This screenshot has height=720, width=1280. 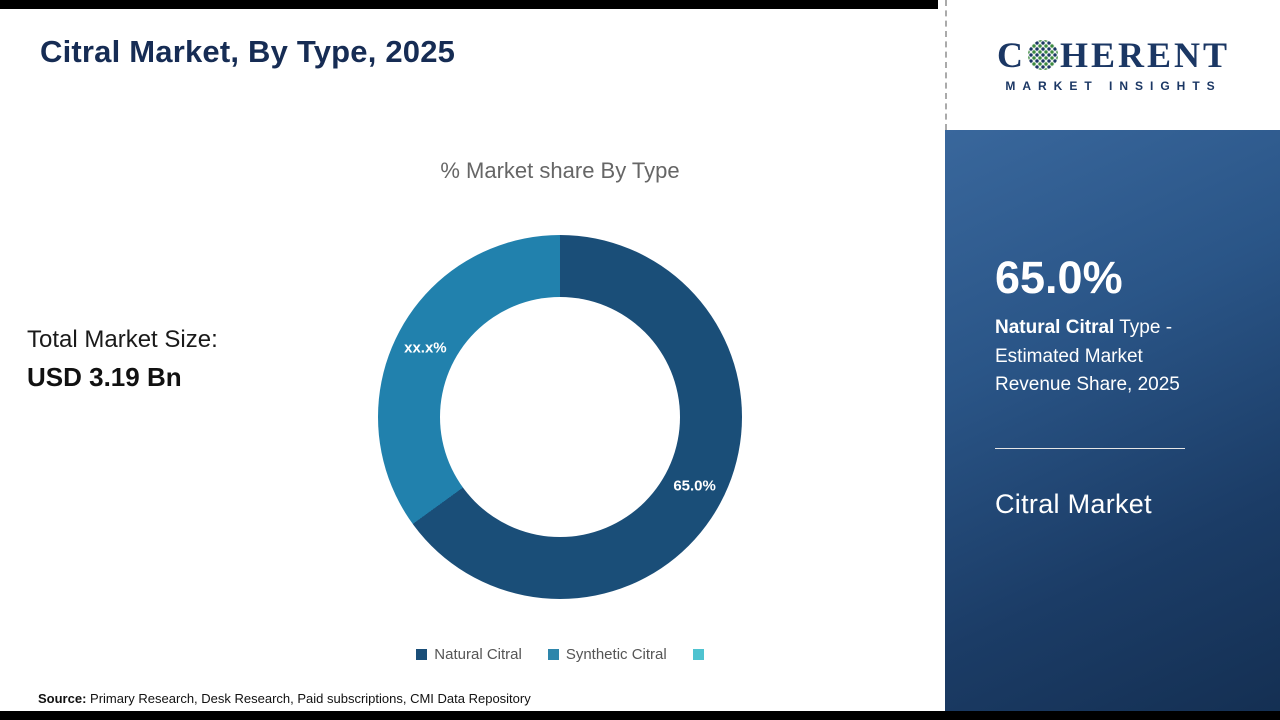 What do you see at coordinates (1113, 86) in the screenshot?
I see `brand-subtitle: MARKET INSIGHTS` at bounding box center [1113, 86].